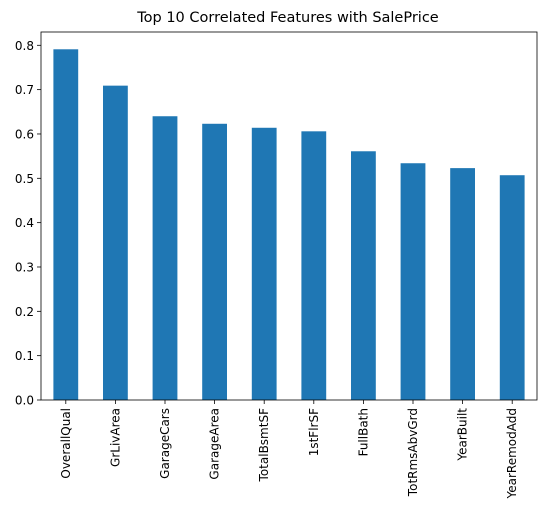 This screenshot has width=547, height=528. I want to click on bar-GarageCars, so click(165, 258).